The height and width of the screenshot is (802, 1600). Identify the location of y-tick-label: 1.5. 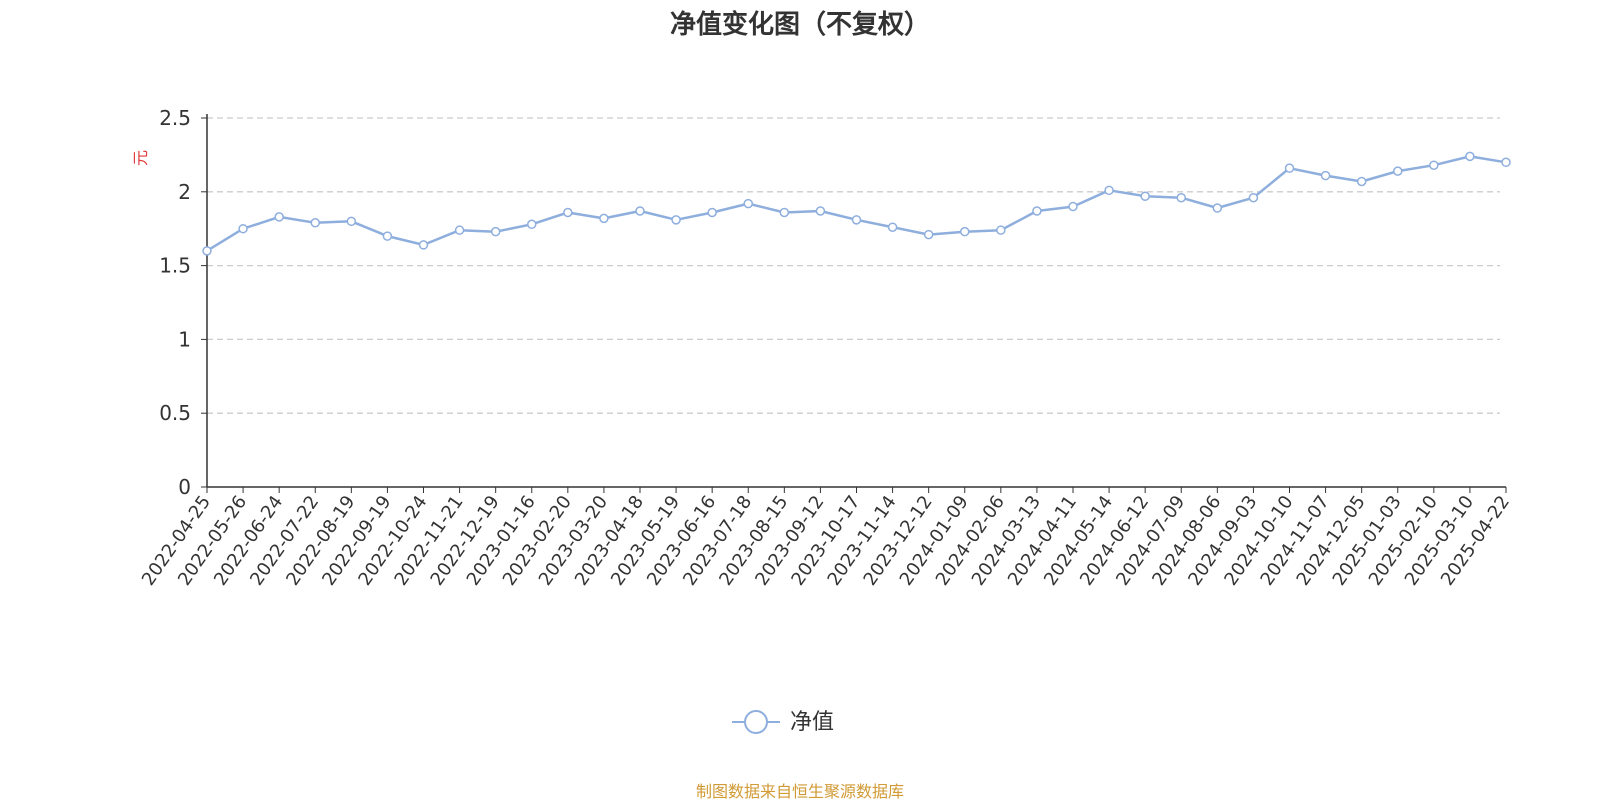
(175, 266).